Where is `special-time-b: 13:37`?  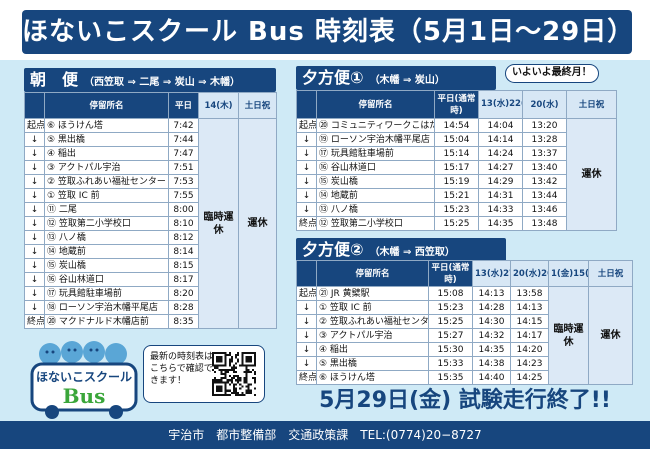 special-time-b: 13:37 is located at coordinates (544, 153).